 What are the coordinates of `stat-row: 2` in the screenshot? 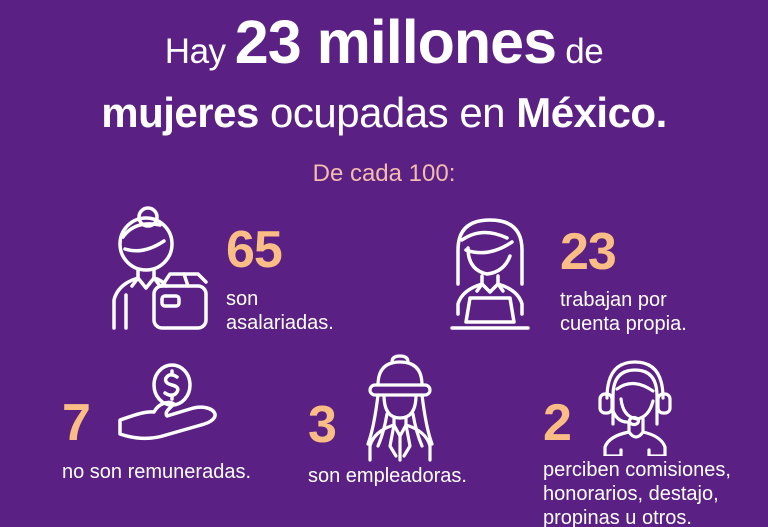 It's located at (643, 406).